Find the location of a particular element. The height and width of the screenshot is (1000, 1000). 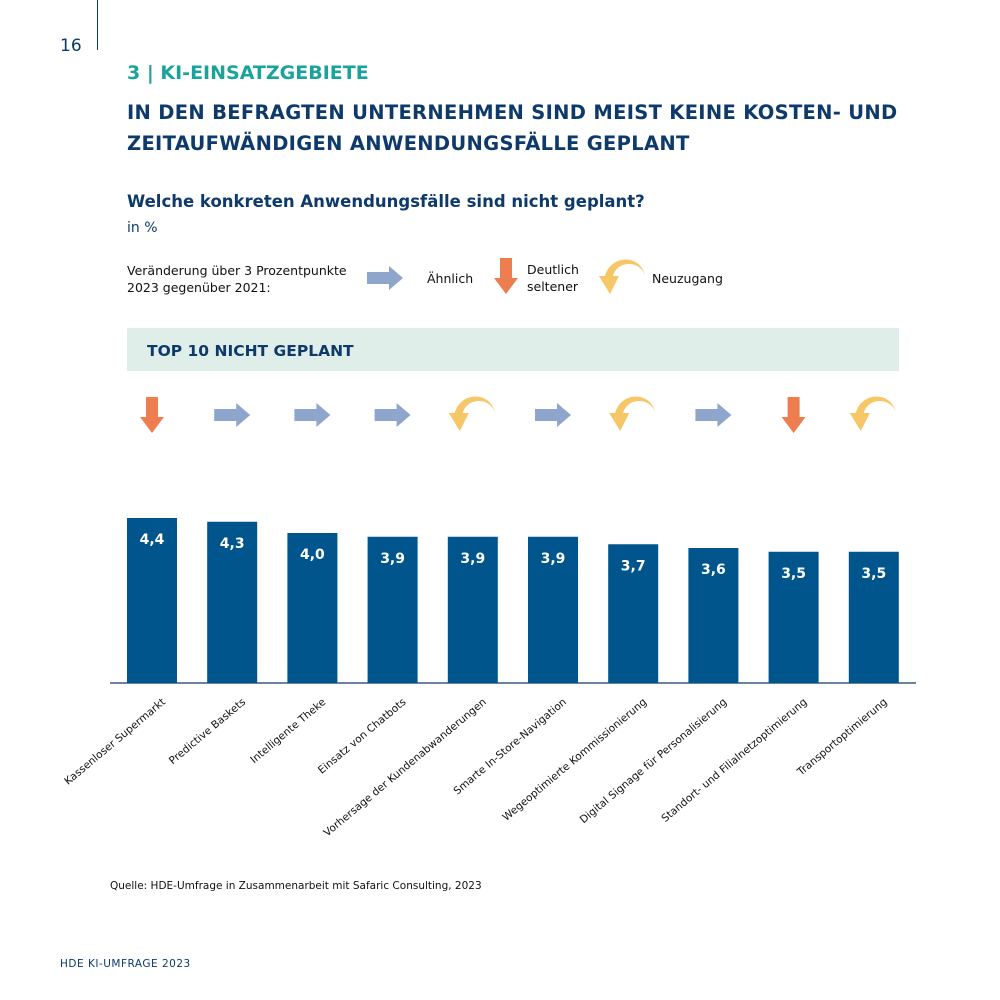

panel-band is located at coordinates (513, 349).